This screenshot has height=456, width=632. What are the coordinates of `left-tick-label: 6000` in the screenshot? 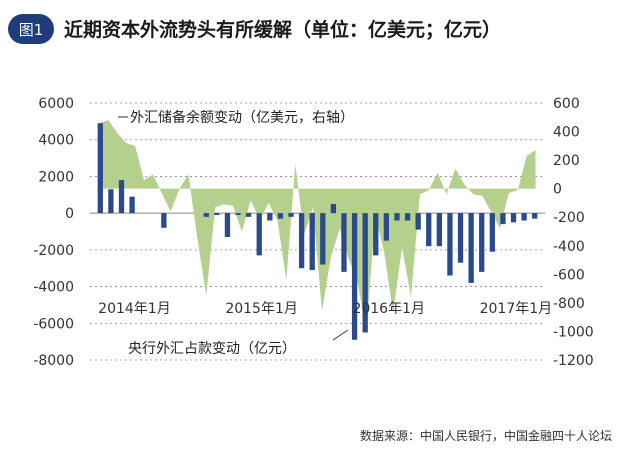 It's located at (56, 104).